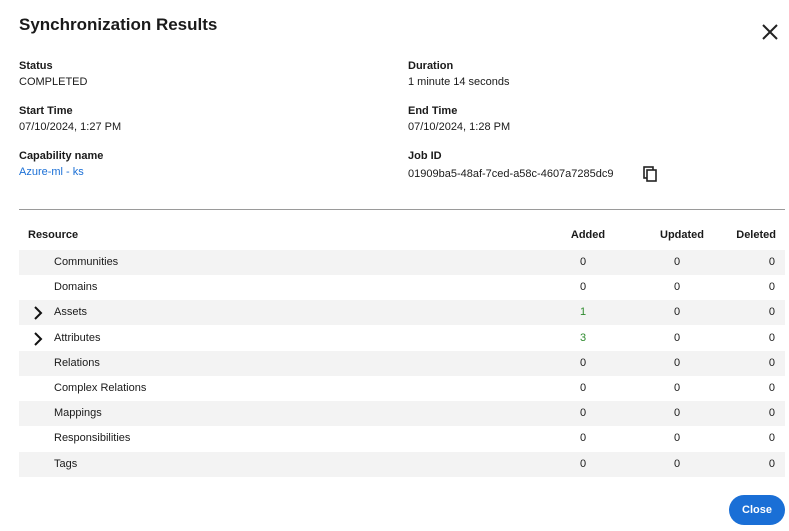  Describe the element at coordinates (118, 24) in the screenshot. I see `dialog-title: Synchronization Results` at that location.